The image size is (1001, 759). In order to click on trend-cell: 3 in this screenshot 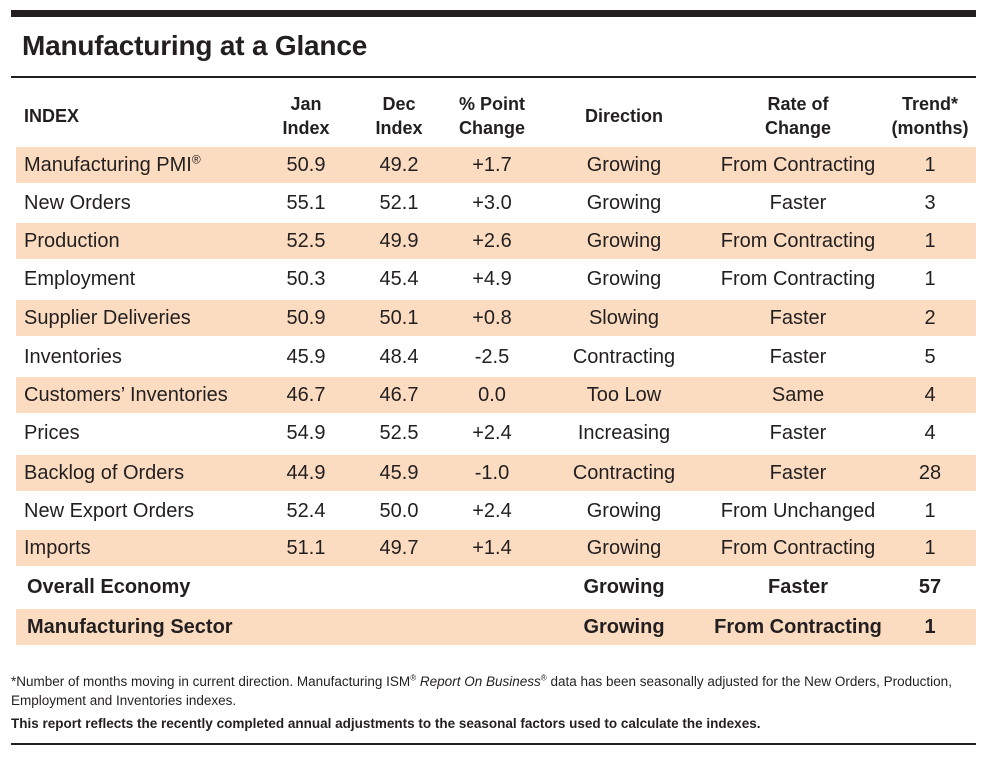, I will do `click(930, 203)`.